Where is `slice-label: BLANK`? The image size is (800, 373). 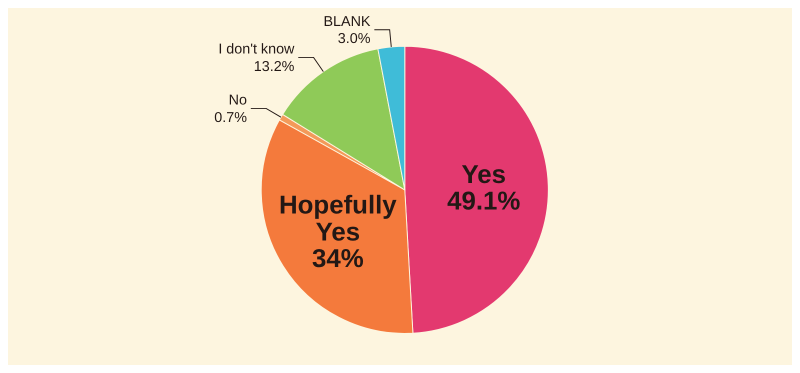 slice-label: BLANK is located at coordinates (347, 22).